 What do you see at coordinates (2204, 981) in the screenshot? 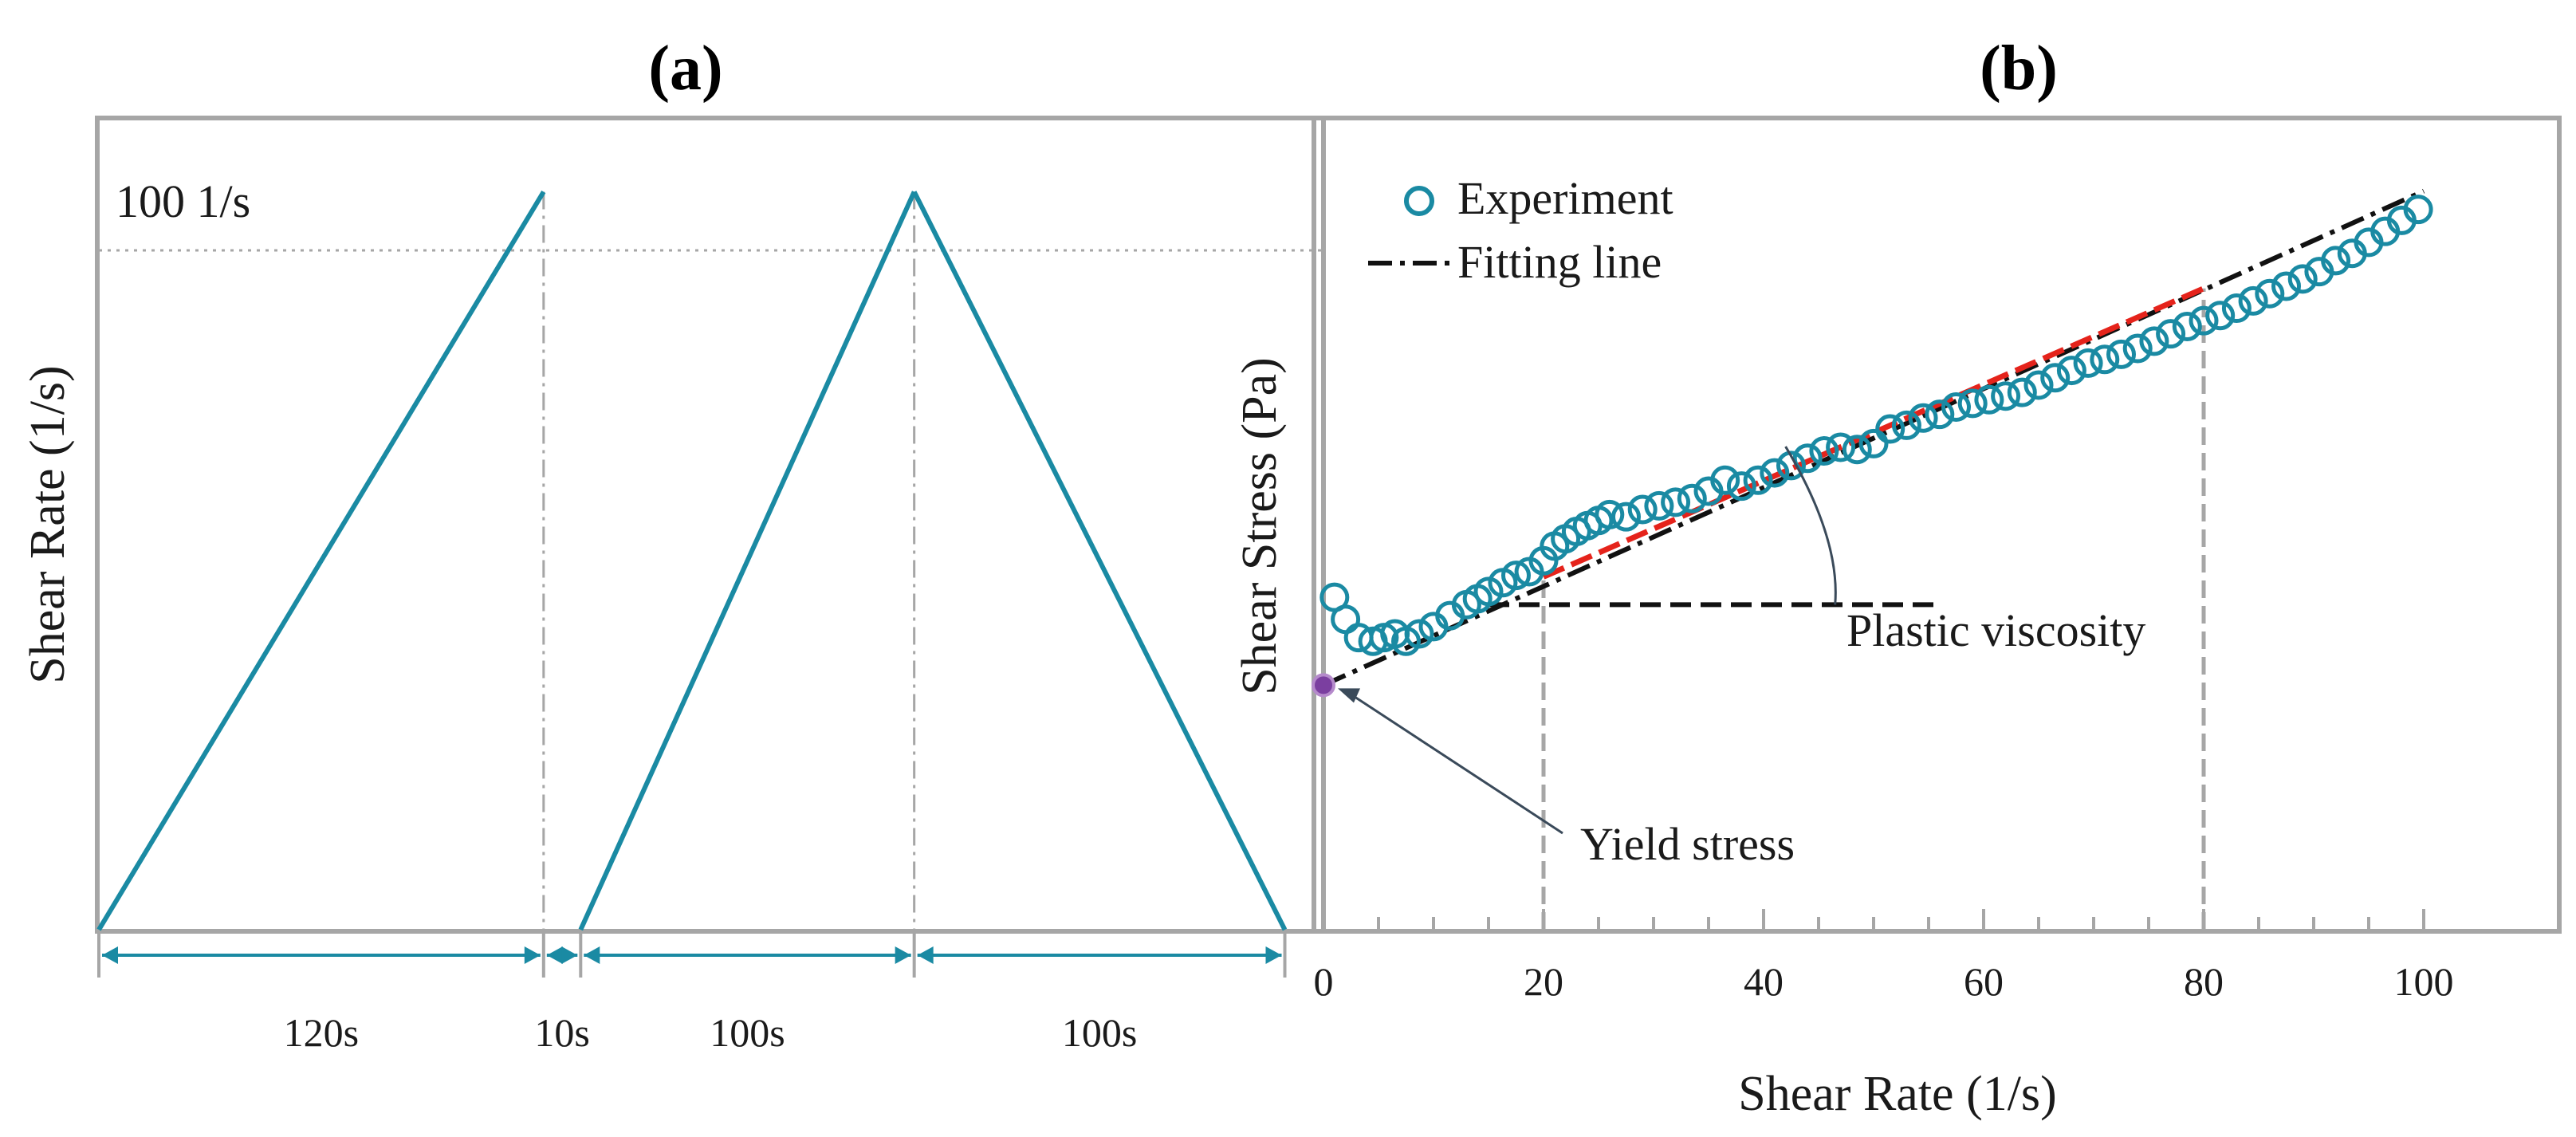
I see `x-tick-label-80: 80` at bounding box center [2204, 981].